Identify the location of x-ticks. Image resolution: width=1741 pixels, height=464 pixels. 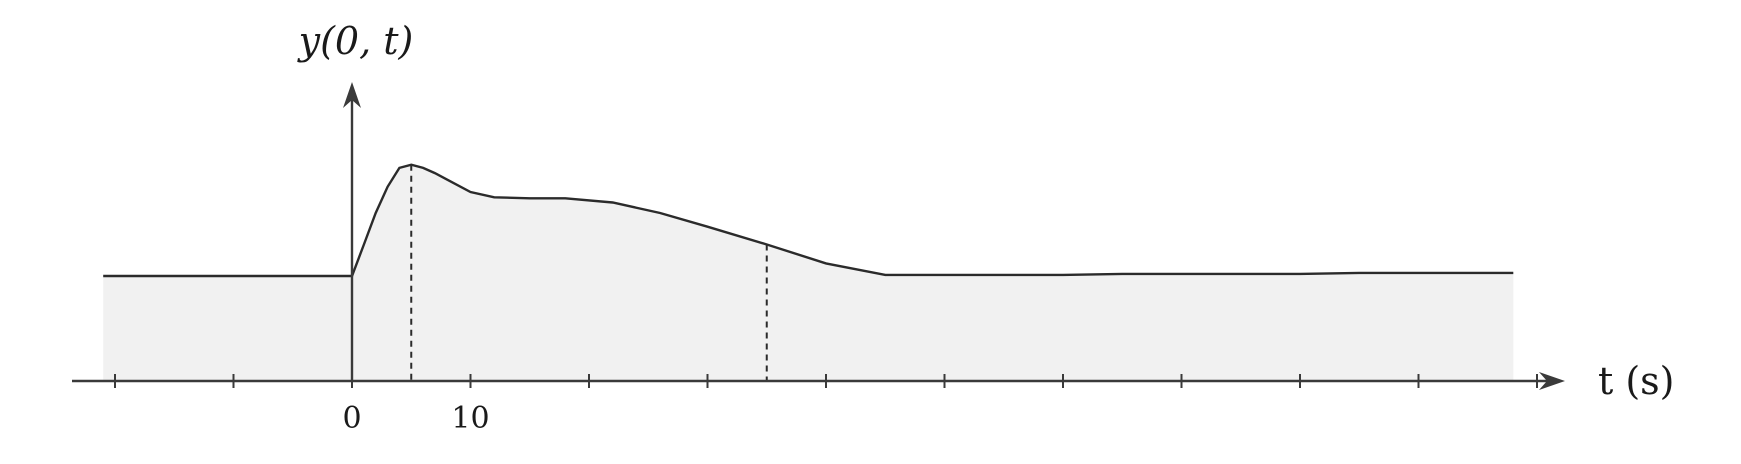
(826, 381).